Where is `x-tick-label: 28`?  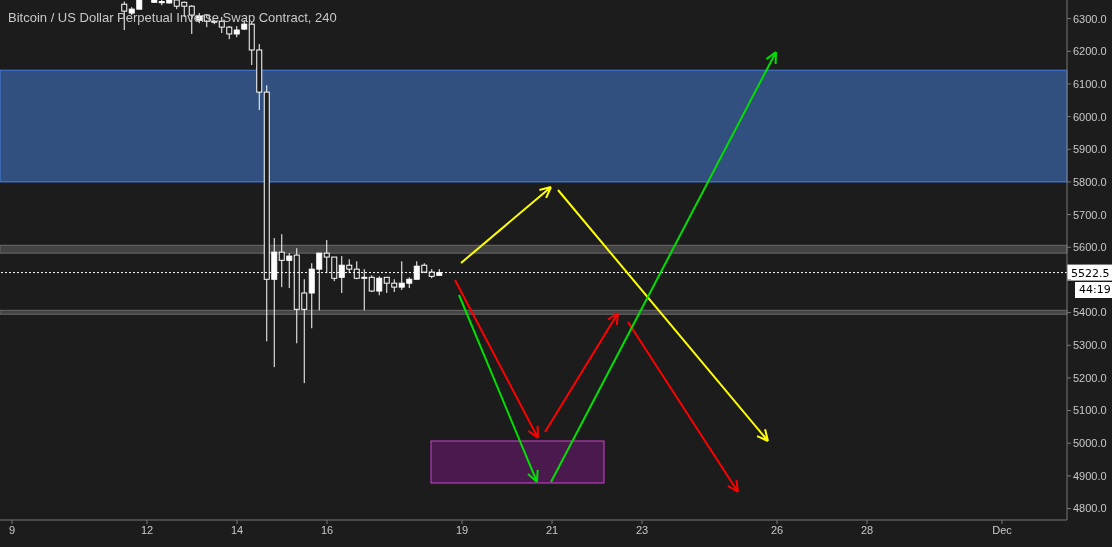 x-tick-label: 28 is located at coordinates (867, 529).